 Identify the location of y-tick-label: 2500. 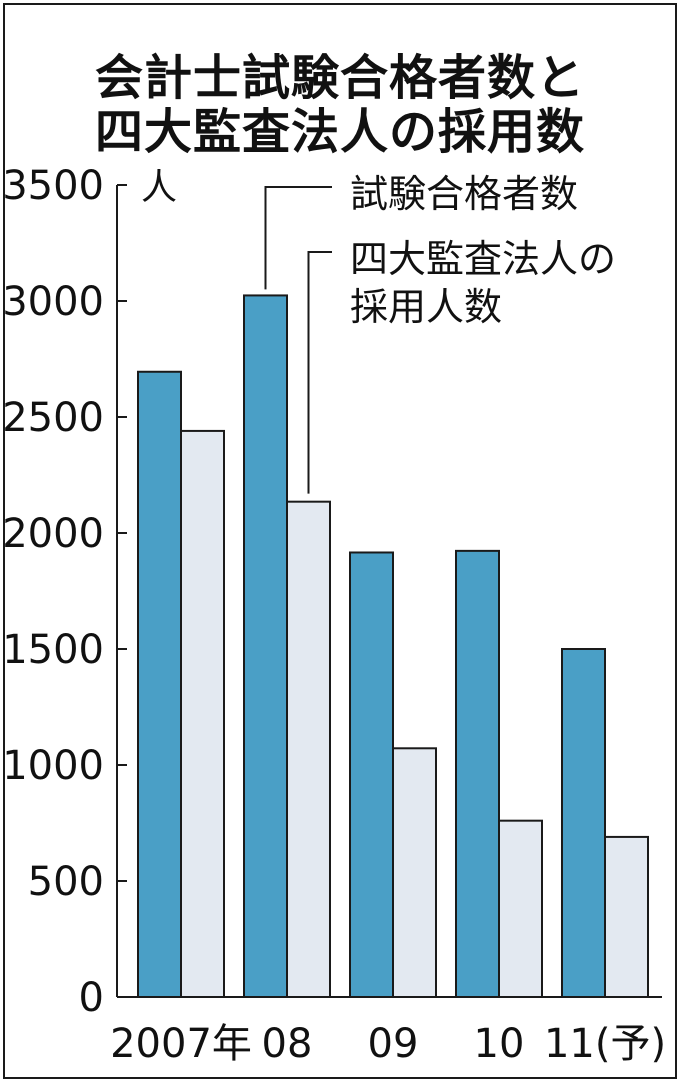
(53, 418).